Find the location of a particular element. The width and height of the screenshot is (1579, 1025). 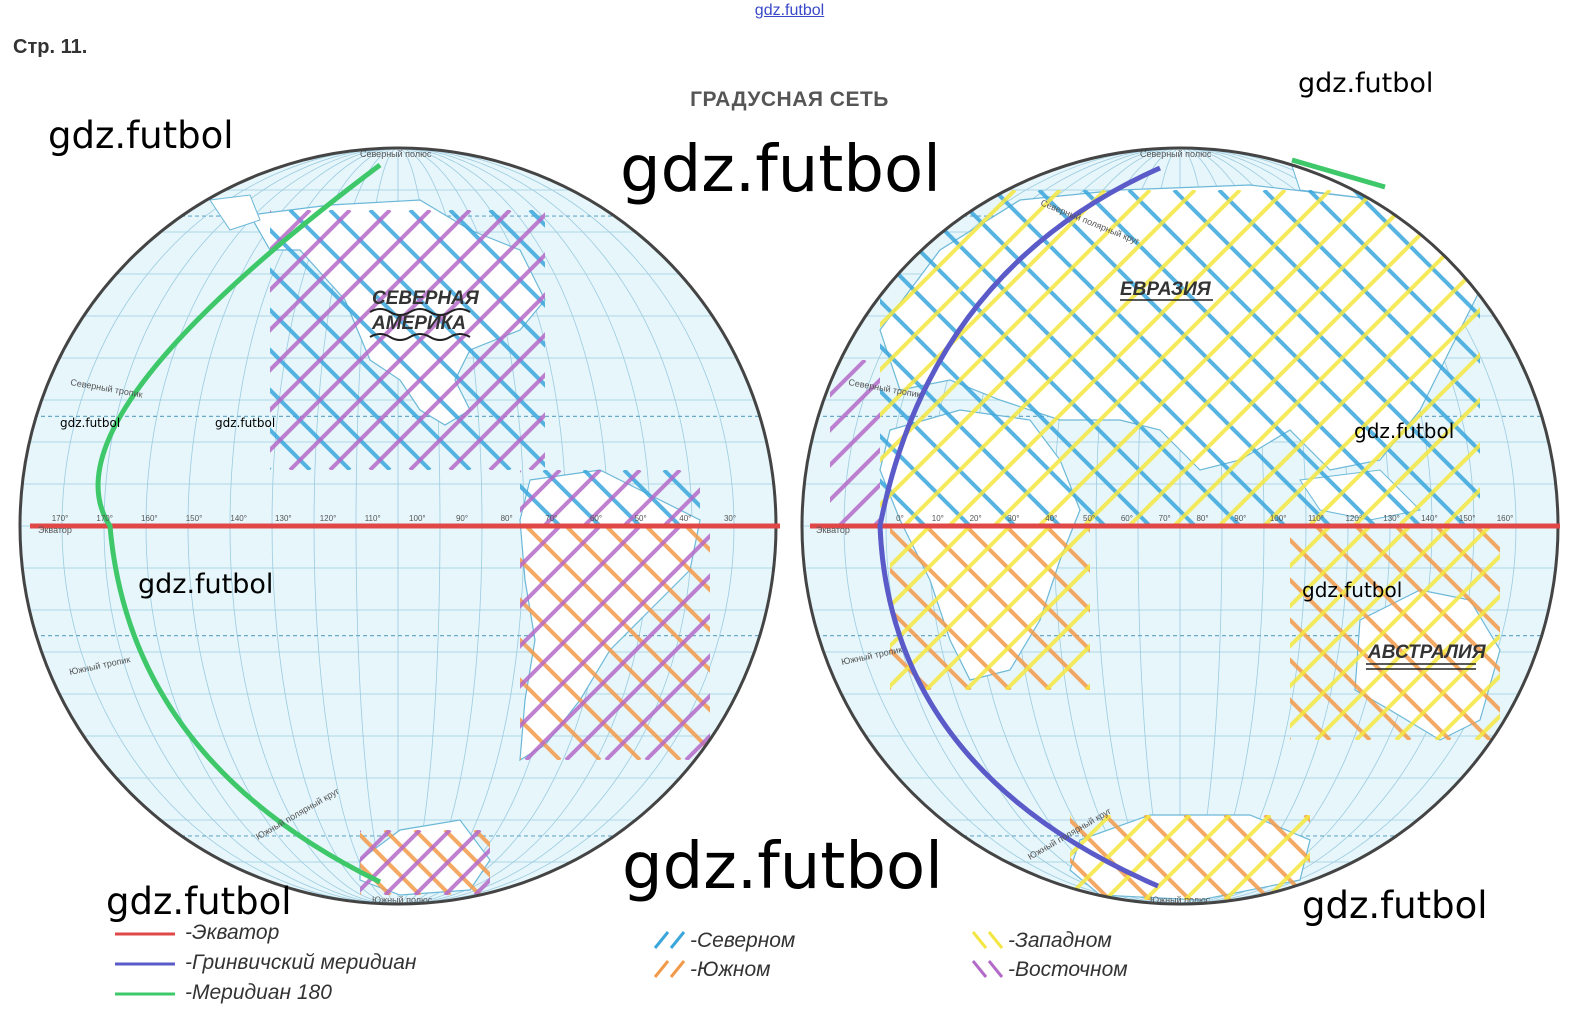

equator-label-east: Экватор is located at coordinates (833, 530).